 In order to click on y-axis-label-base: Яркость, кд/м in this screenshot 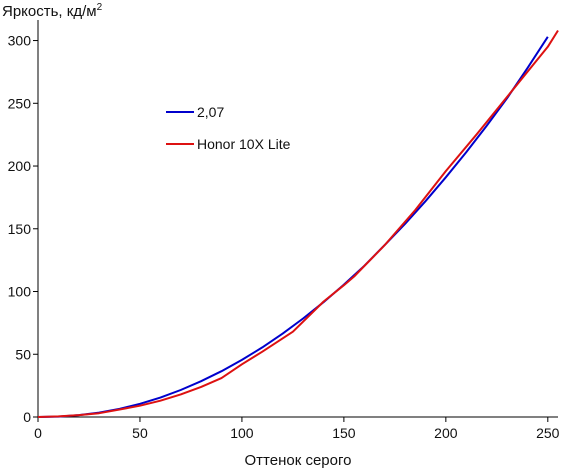, I will do `click(49, 11)`.